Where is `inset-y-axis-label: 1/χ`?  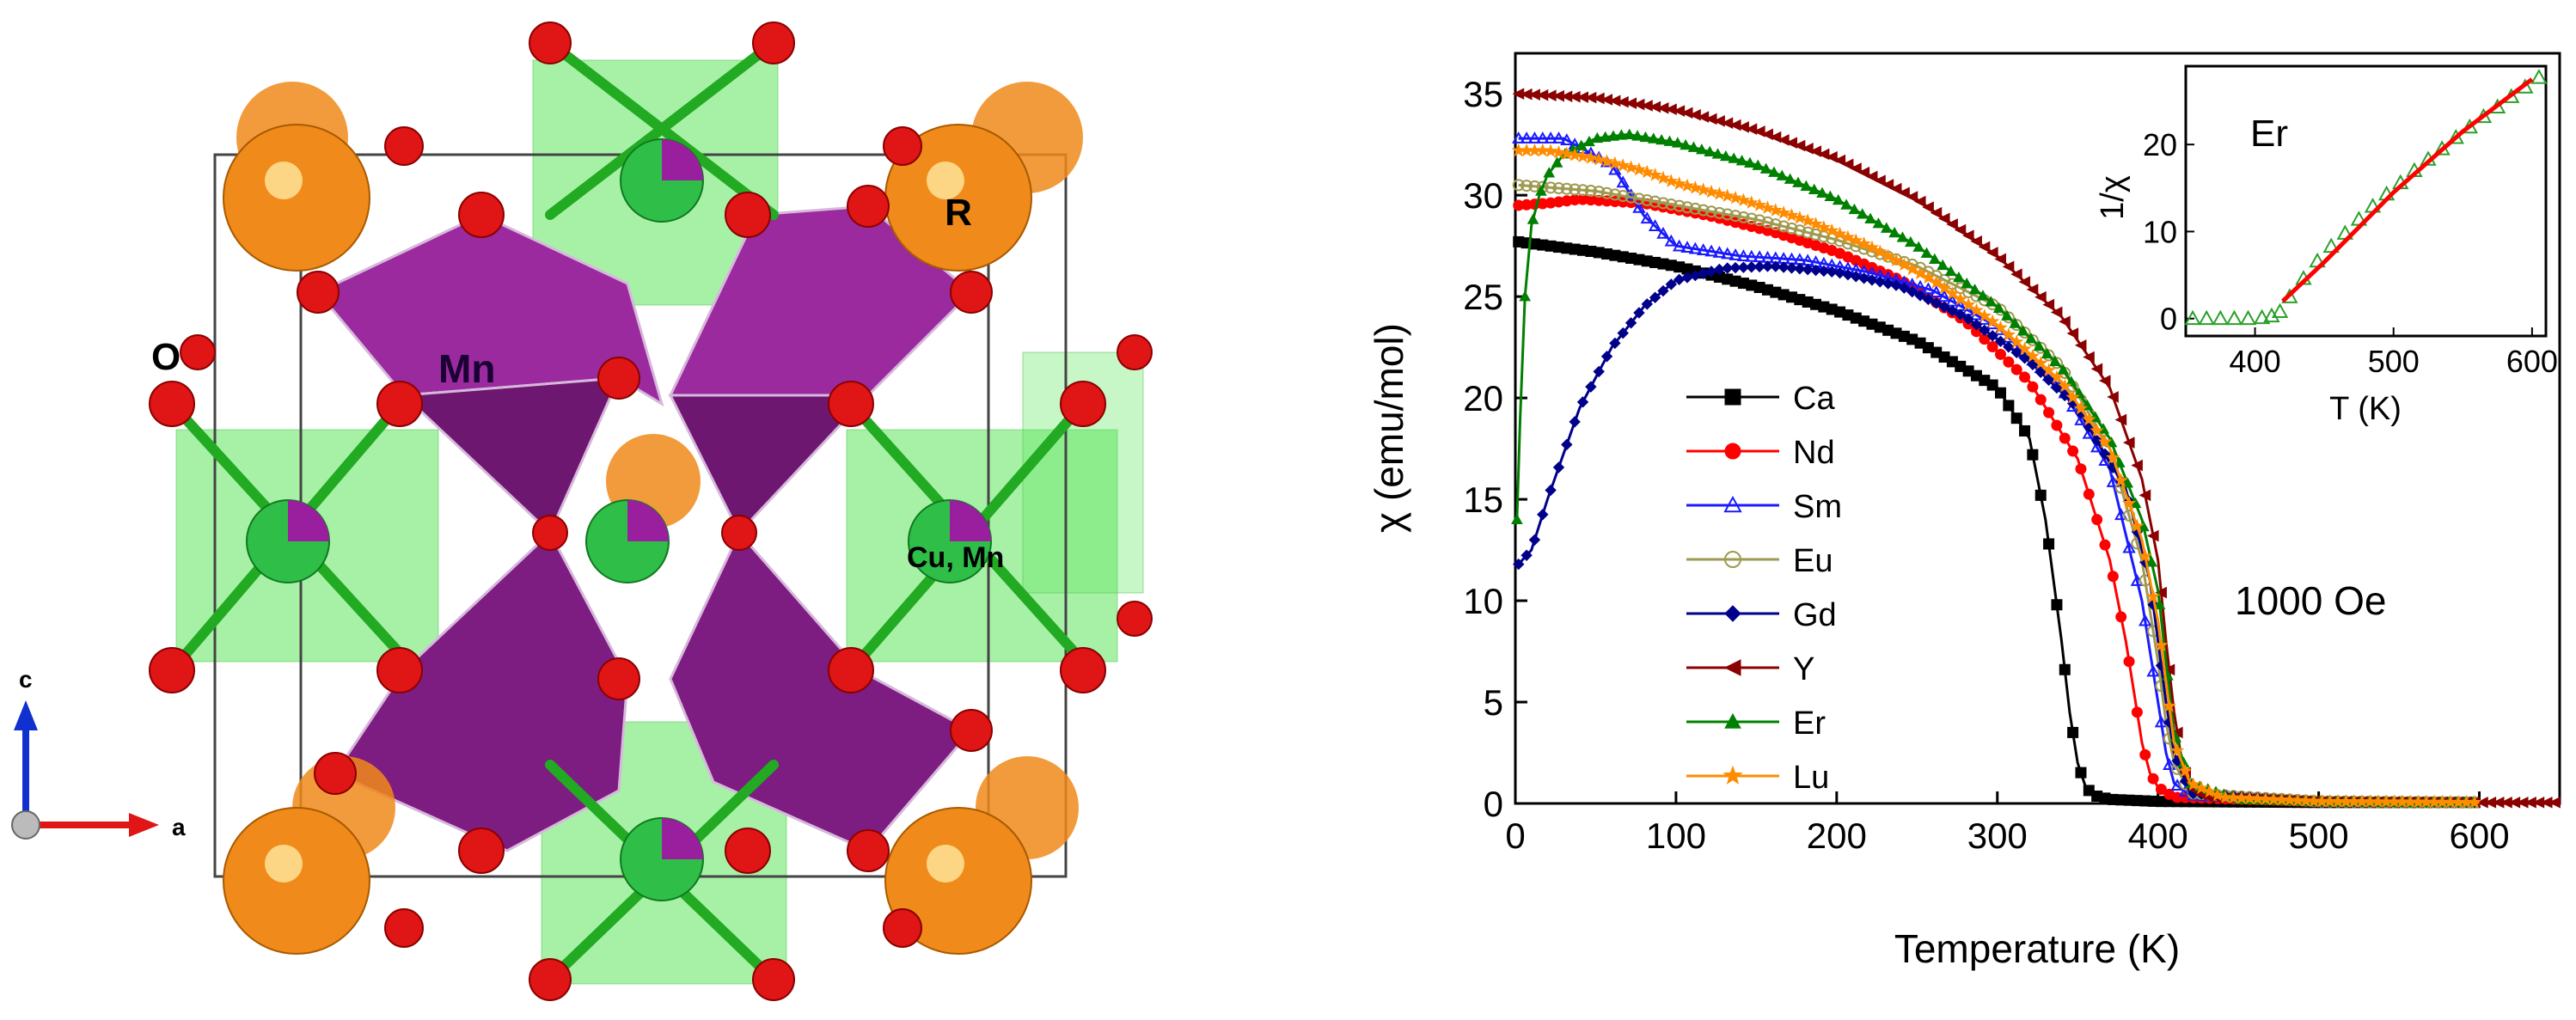 inset-y-axis-label: 1/χ is located at coordinates (2113, 197).